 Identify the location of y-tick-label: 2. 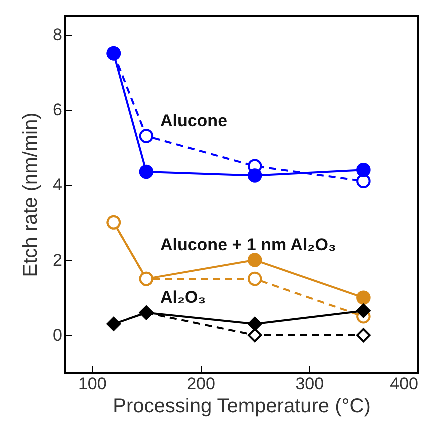
(57, 260).